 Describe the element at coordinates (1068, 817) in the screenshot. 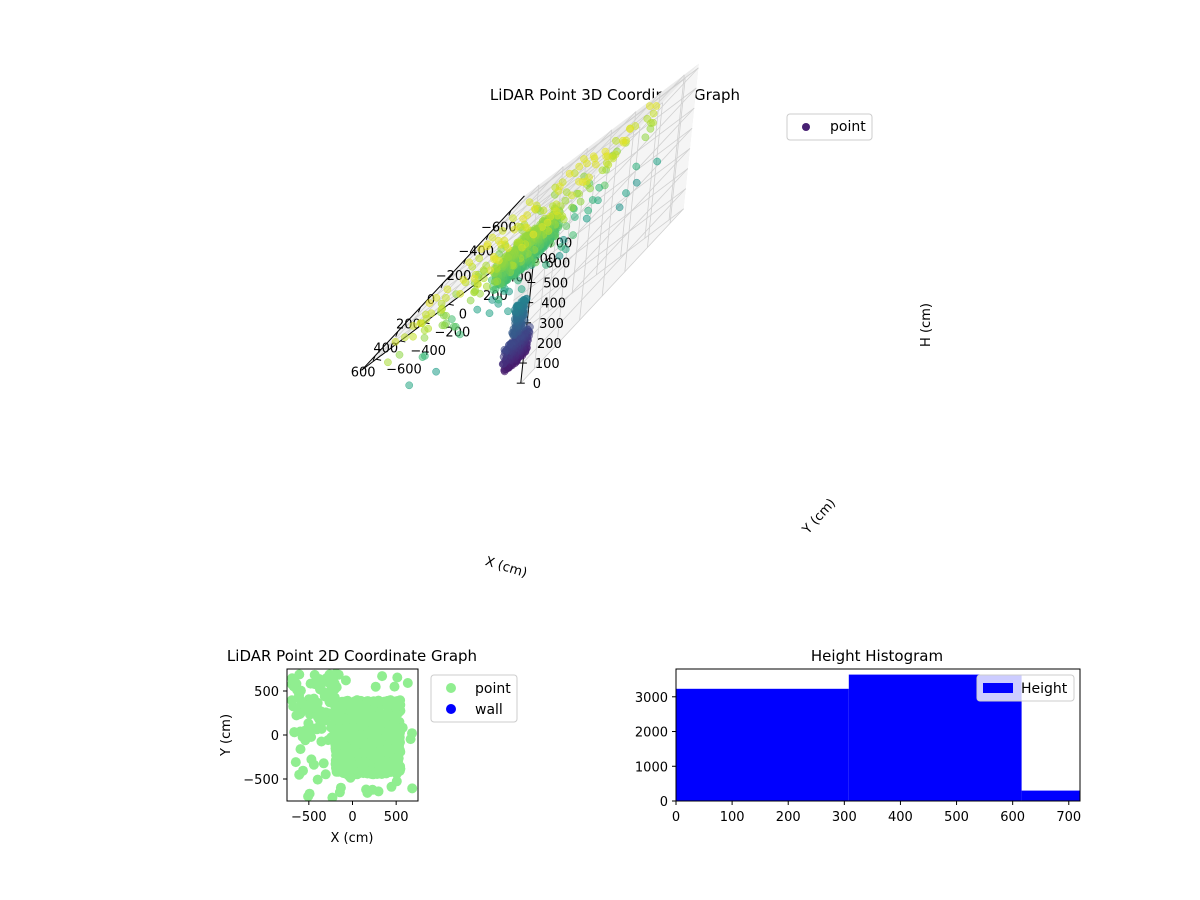

I see `histogram-x-tick-label: 700` at that location.